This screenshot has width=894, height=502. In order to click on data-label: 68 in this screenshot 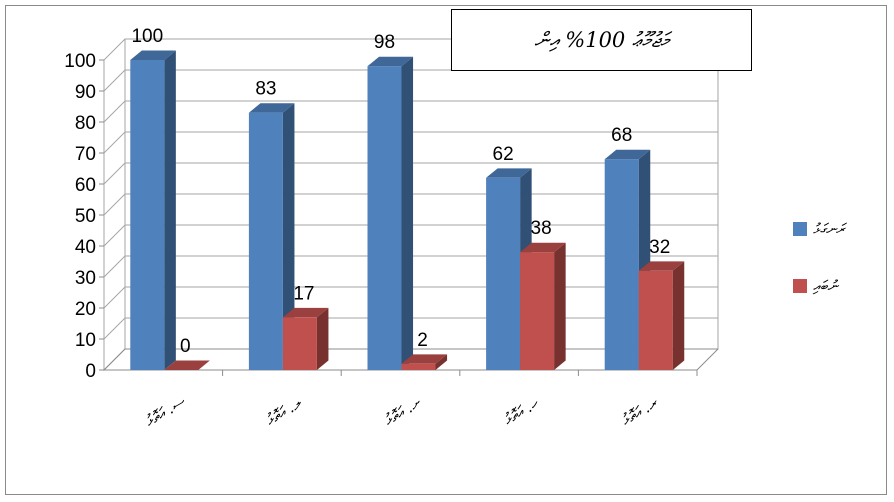, I will do `click(621, 135)`.